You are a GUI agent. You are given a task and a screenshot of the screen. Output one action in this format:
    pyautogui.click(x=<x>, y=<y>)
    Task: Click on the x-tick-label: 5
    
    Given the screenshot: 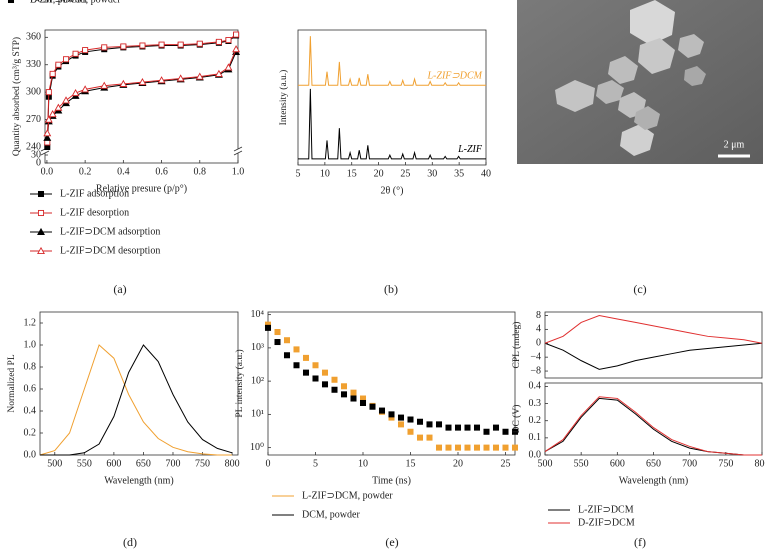 What is the action you would take?
    pyautogui.click(x=298, y=173)
    